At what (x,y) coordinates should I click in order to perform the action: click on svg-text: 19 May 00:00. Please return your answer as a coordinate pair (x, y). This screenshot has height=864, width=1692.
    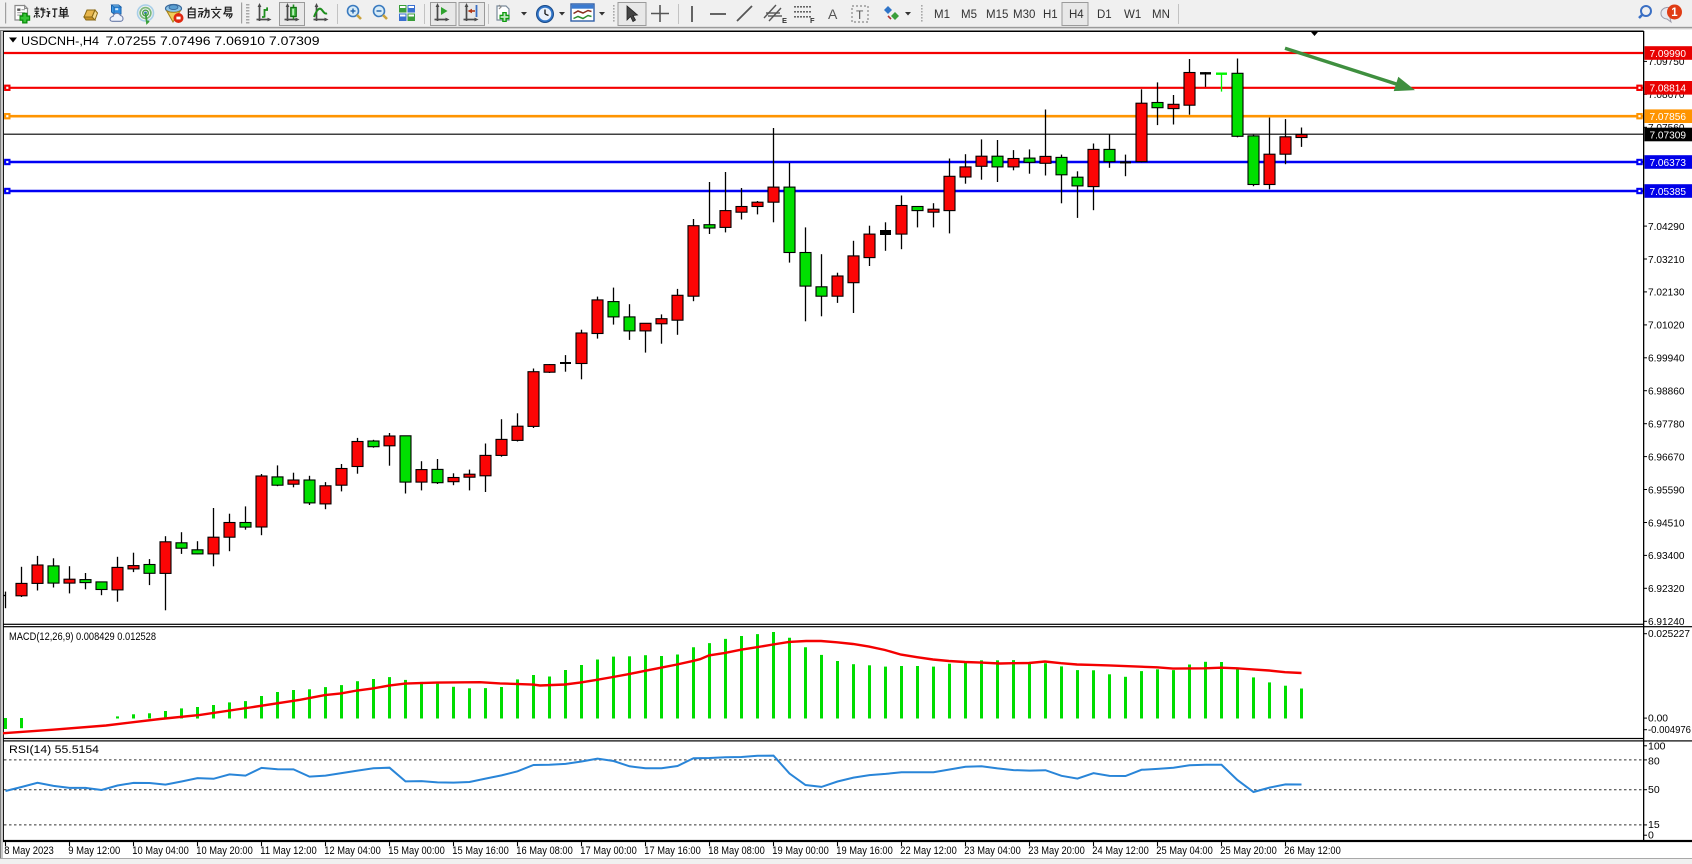
    Looking at the image, I should click on (800, 851).